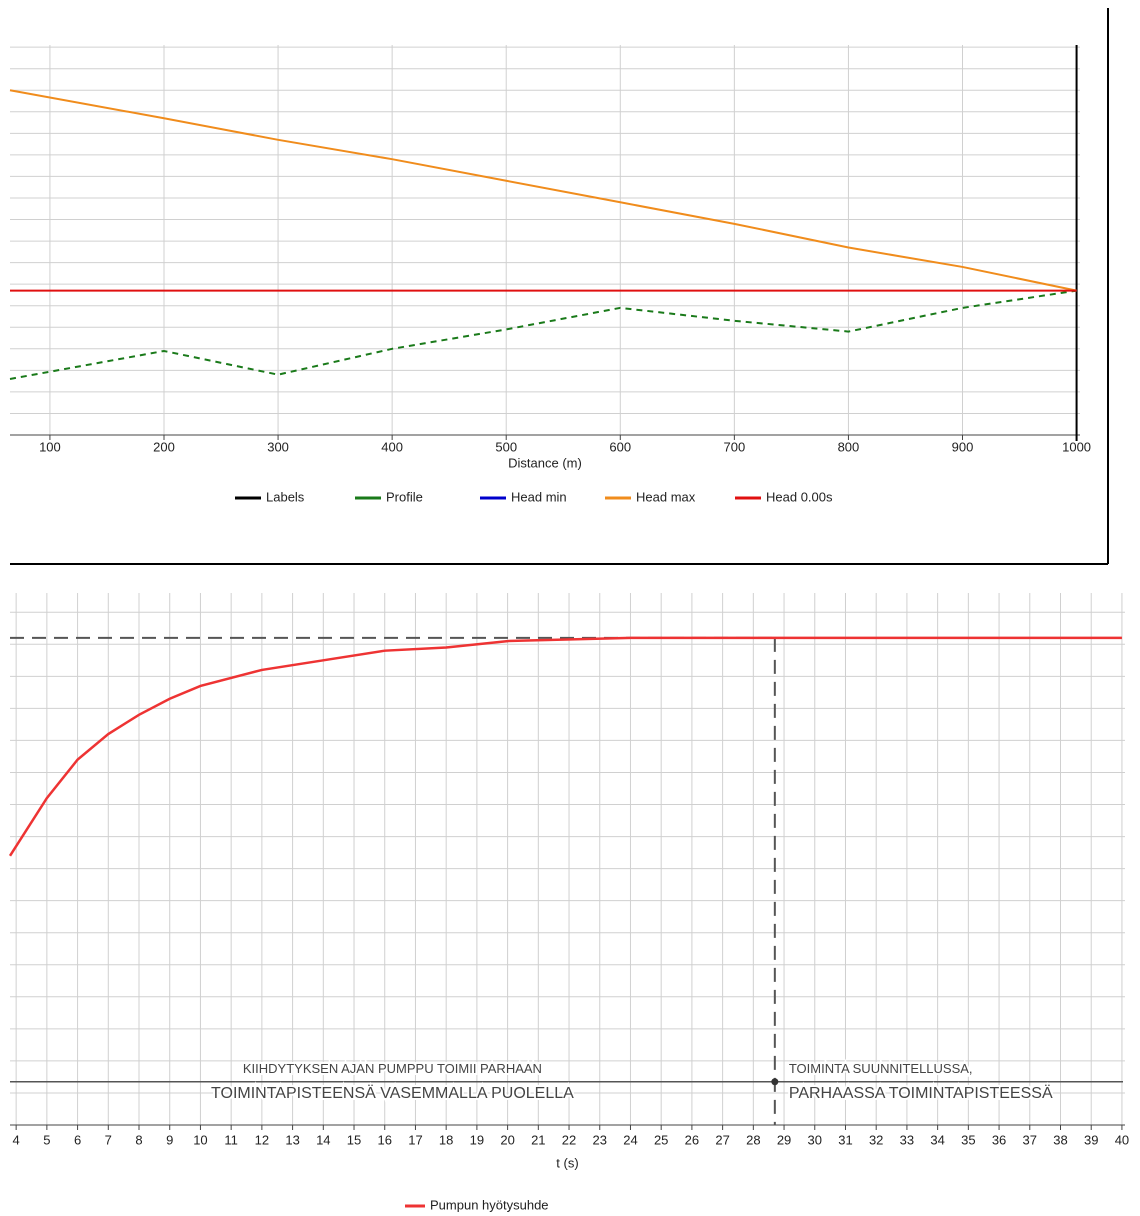 This screenshot has height=1216, width=1140. What do you see at coordinates (545, 462) in the screenshot?
I see `x-axis-label: Distance (m)` at bounding box center [545, 462].